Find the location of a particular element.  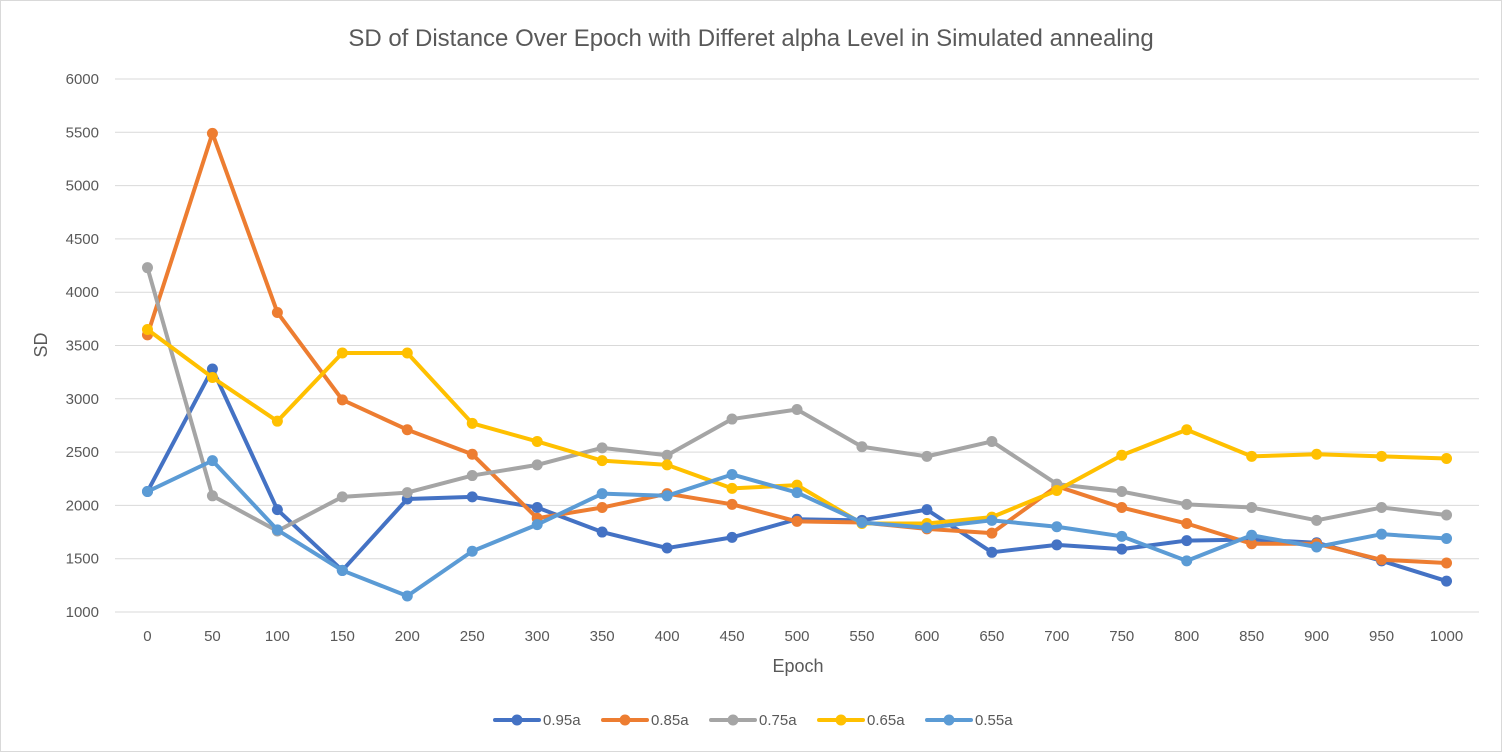

y-tick-label: 5000 is located at coordinates (82, 186).